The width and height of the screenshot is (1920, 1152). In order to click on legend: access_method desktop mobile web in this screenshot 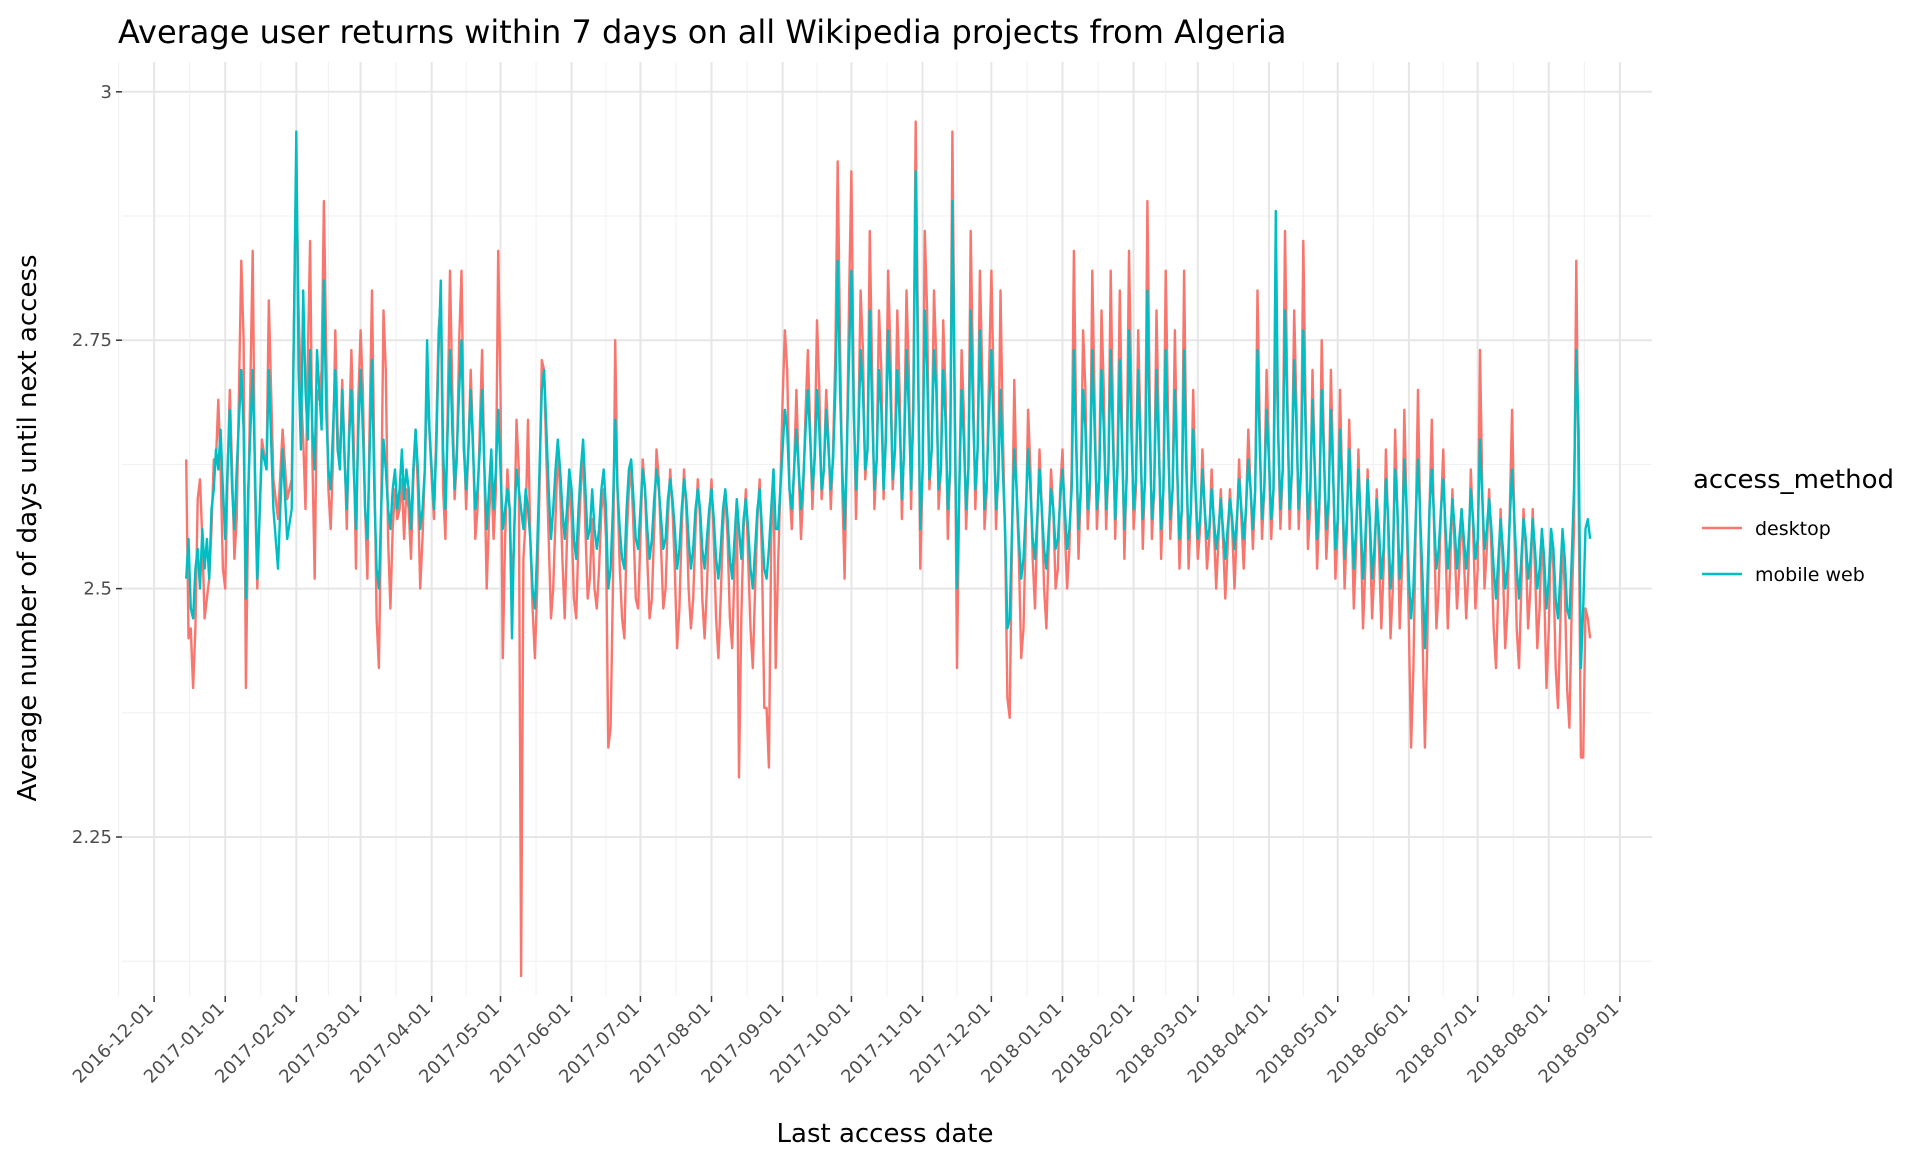, I will do `click(1793, 525)`.